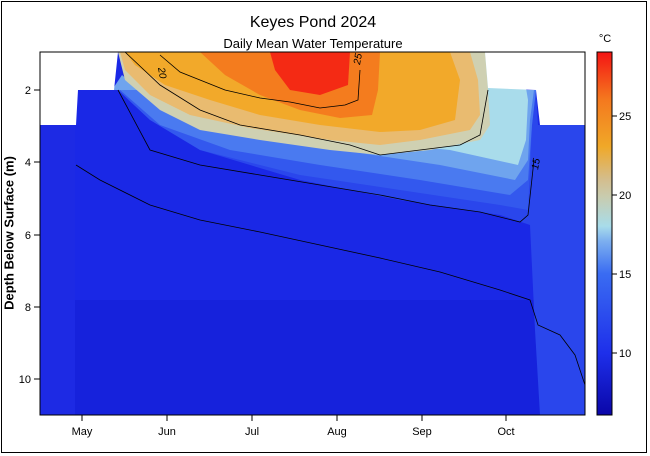  What do you see at coordinates (313, 43) in the screenshot?
I see `chart-subtitle: Daily Mean Water Temperature` at bounding box center [313, 43].